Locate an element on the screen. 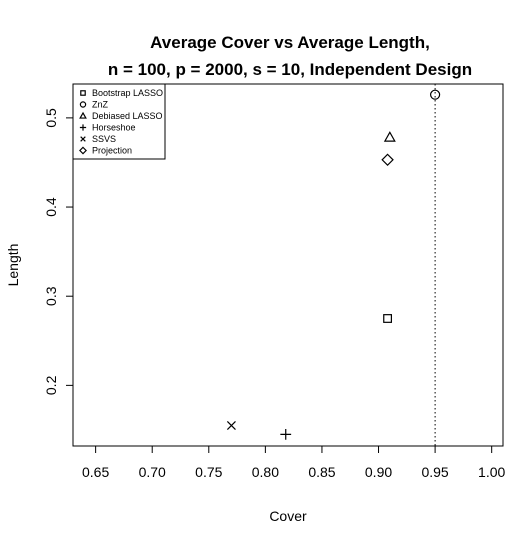 The width and height of the screenshot is (532, 545). x-tick-label: 0.70 is located at coordinates (152, 472).